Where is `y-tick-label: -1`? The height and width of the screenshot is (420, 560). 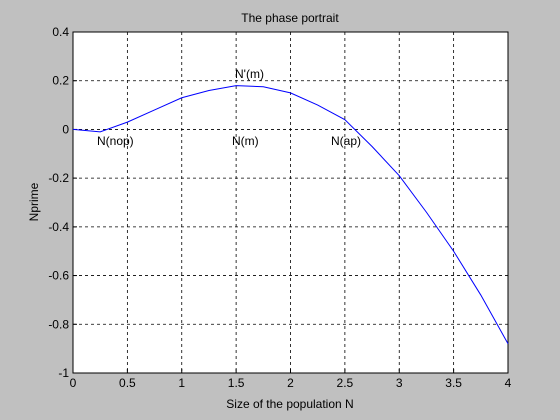 y-tick-label: -1 is located at coordinates (63, 373).